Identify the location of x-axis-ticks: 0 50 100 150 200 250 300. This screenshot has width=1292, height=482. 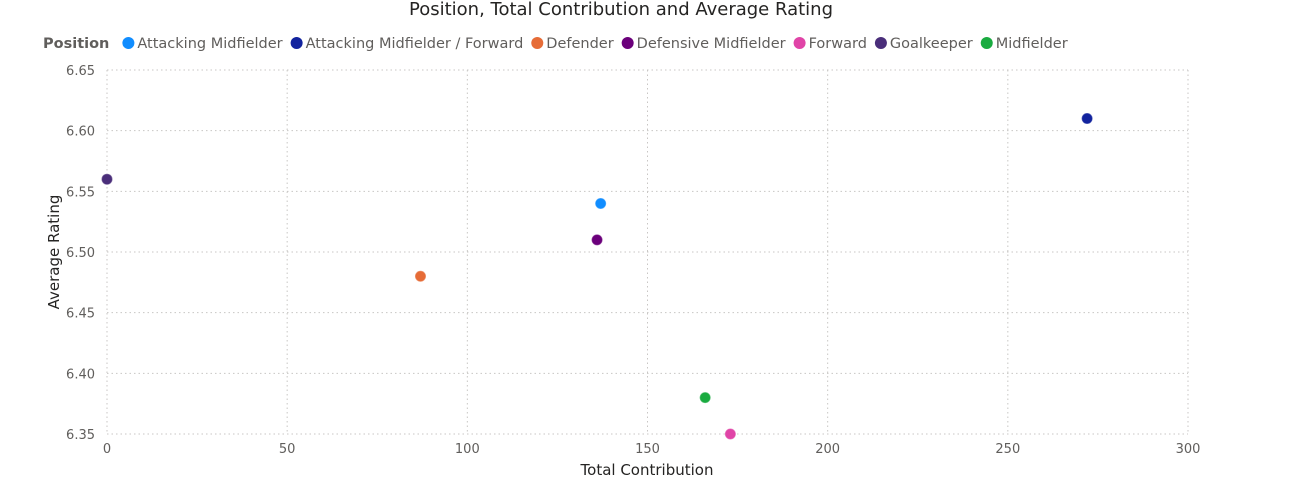
(652, 449).